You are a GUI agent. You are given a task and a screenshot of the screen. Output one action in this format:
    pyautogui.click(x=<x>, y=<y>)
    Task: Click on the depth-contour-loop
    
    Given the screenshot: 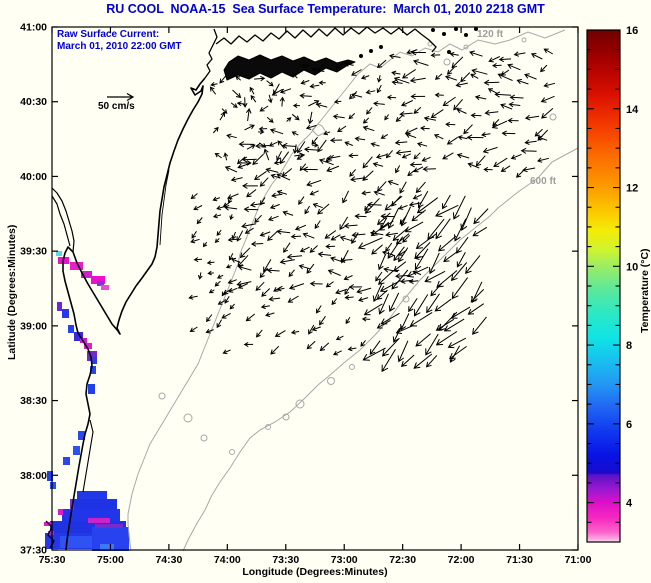 What is the action you would take?
    pyautogui.click(x=553, y=117)
    